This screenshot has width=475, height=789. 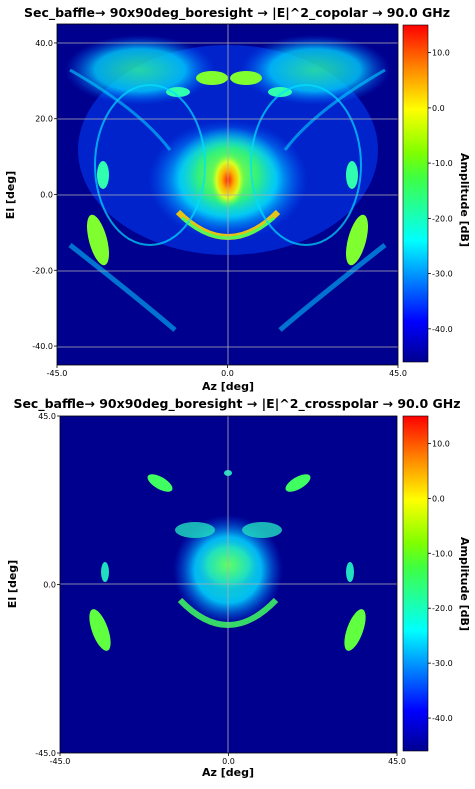 What do you see at coordinates (42, 270) in the screenshot?
I see `y-tick-label: -20.0` at bounding box center [42, 270].